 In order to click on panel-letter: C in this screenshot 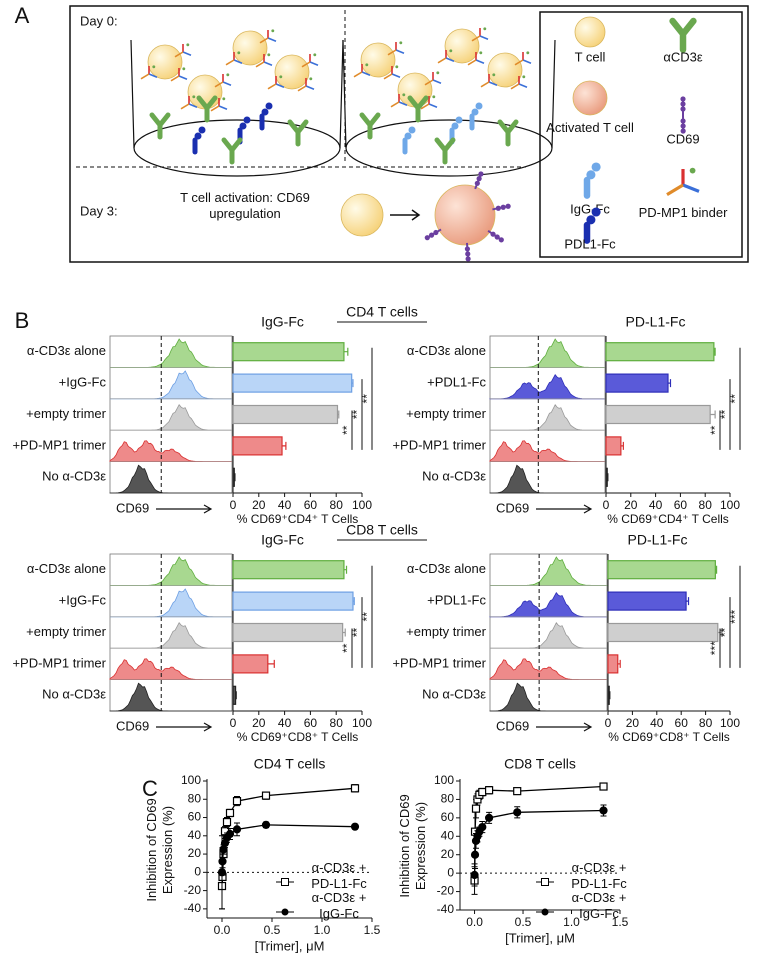, I will do `click(150, 788)`.